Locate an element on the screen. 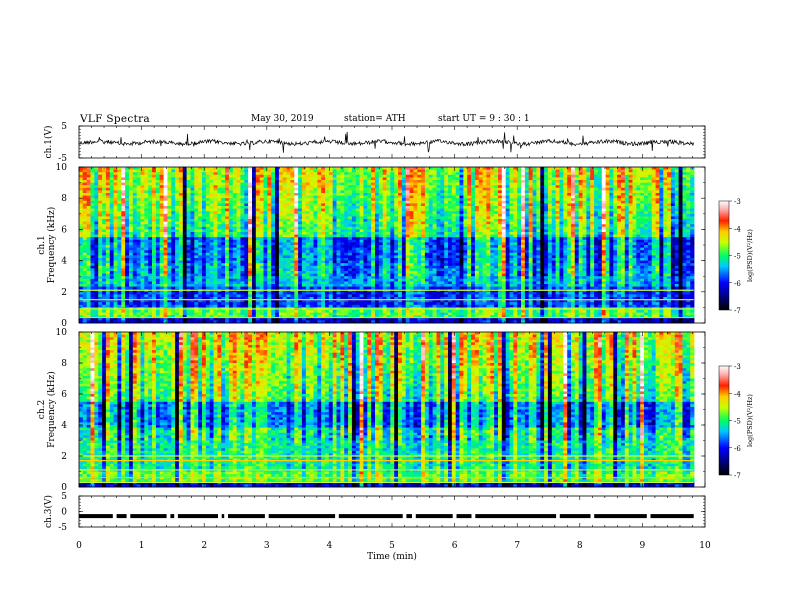  colorbar-1-tick-label: -6 is located at coordinates (737, 284).